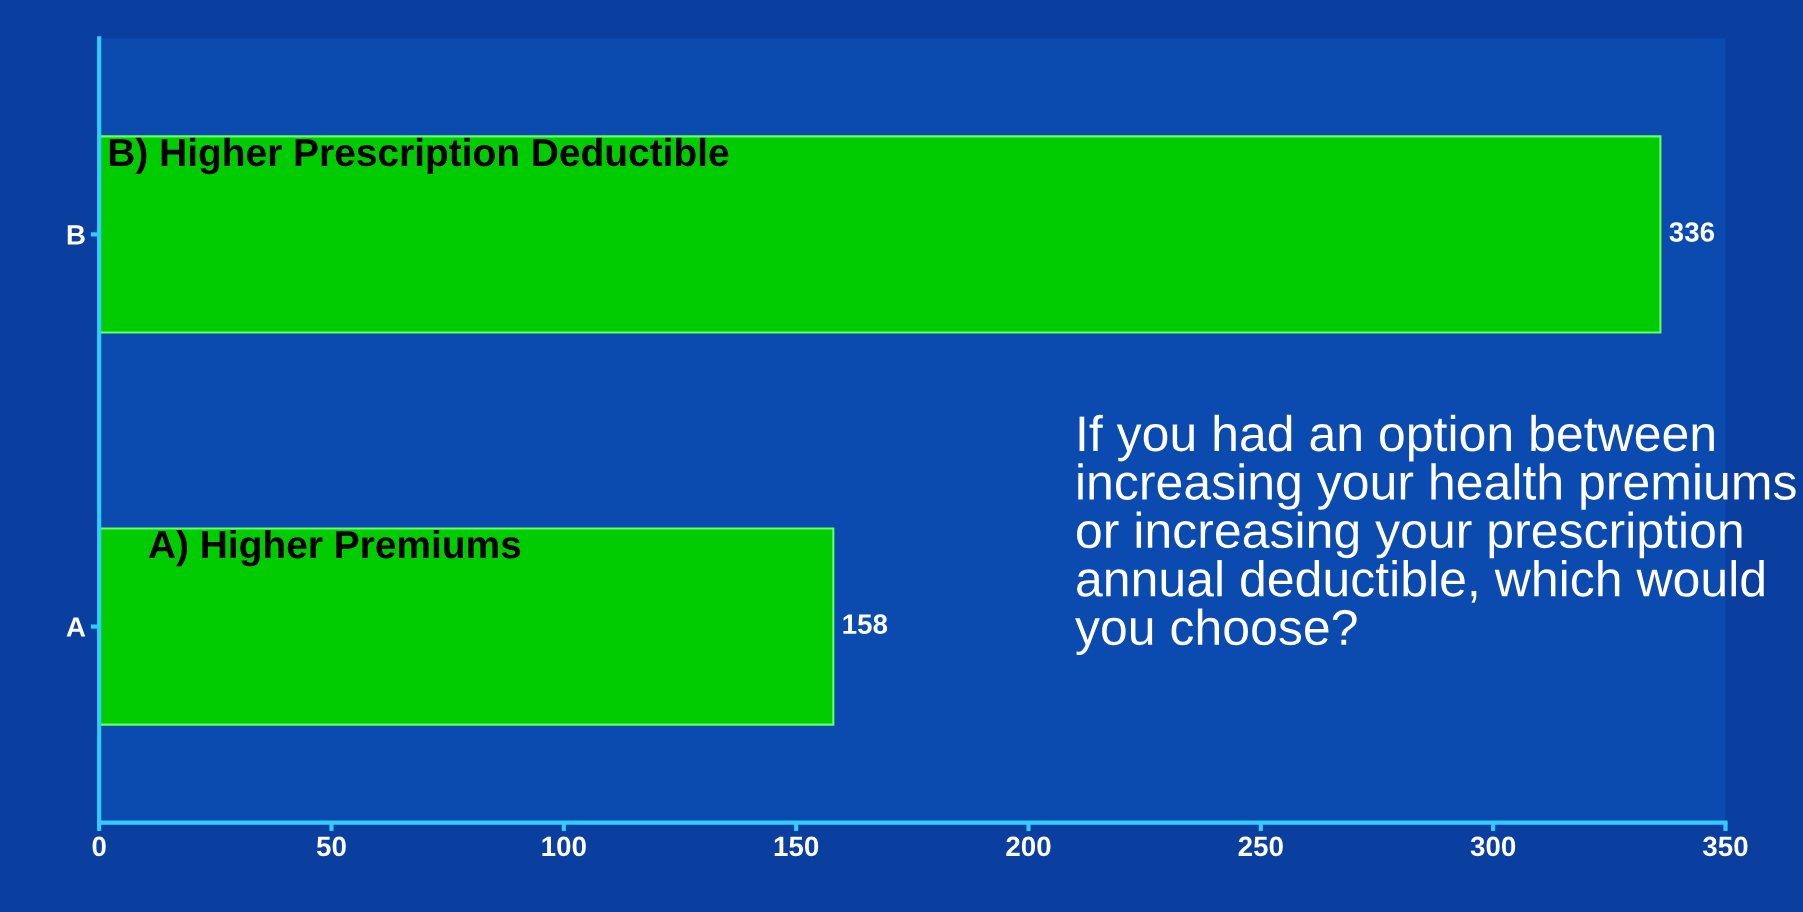  I want to click on x-tick-label: 0, so click(99, 846).